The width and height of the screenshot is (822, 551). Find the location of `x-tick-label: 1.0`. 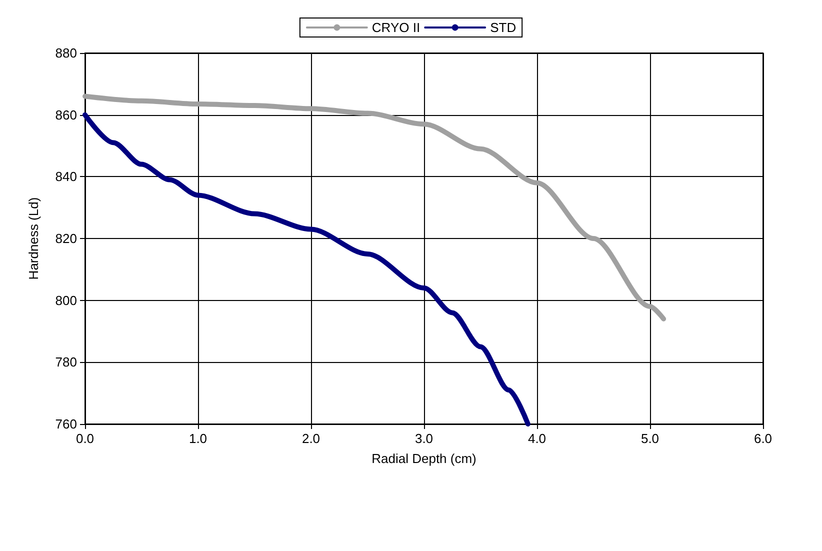

x-tick-label: 1.0 is located at coordinates (198, 438).